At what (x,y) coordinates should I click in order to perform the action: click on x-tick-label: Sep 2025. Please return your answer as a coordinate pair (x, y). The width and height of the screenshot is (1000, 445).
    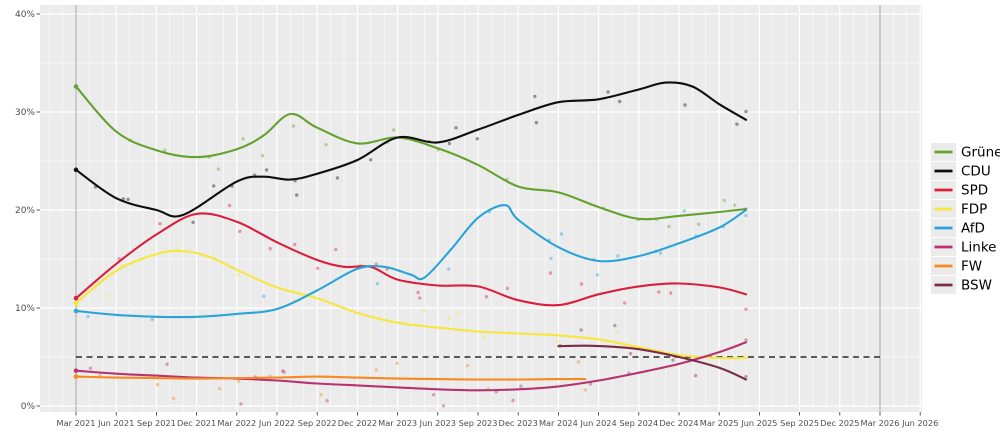
    Looking at the image, I should click on (799, 423).